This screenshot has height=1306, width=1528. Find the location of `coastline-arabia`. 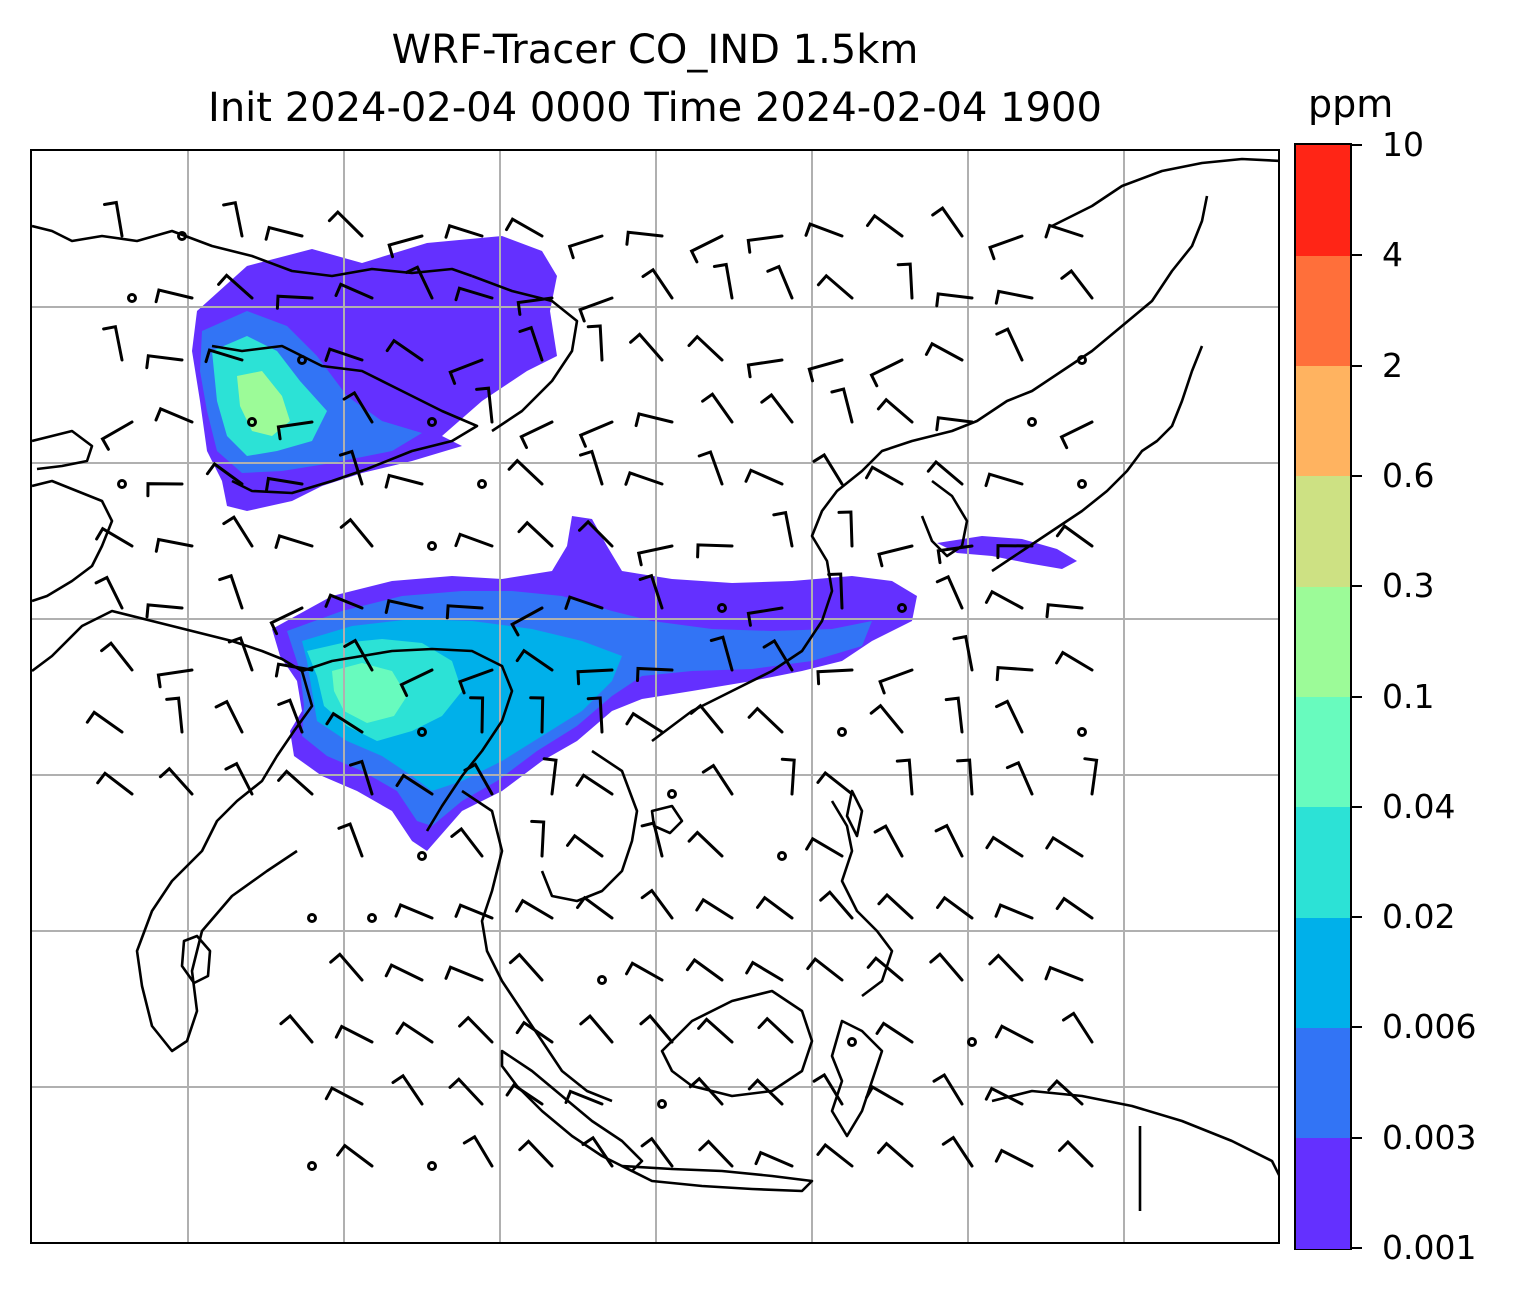

coastline-arabia is located at coordinates (73, 541).